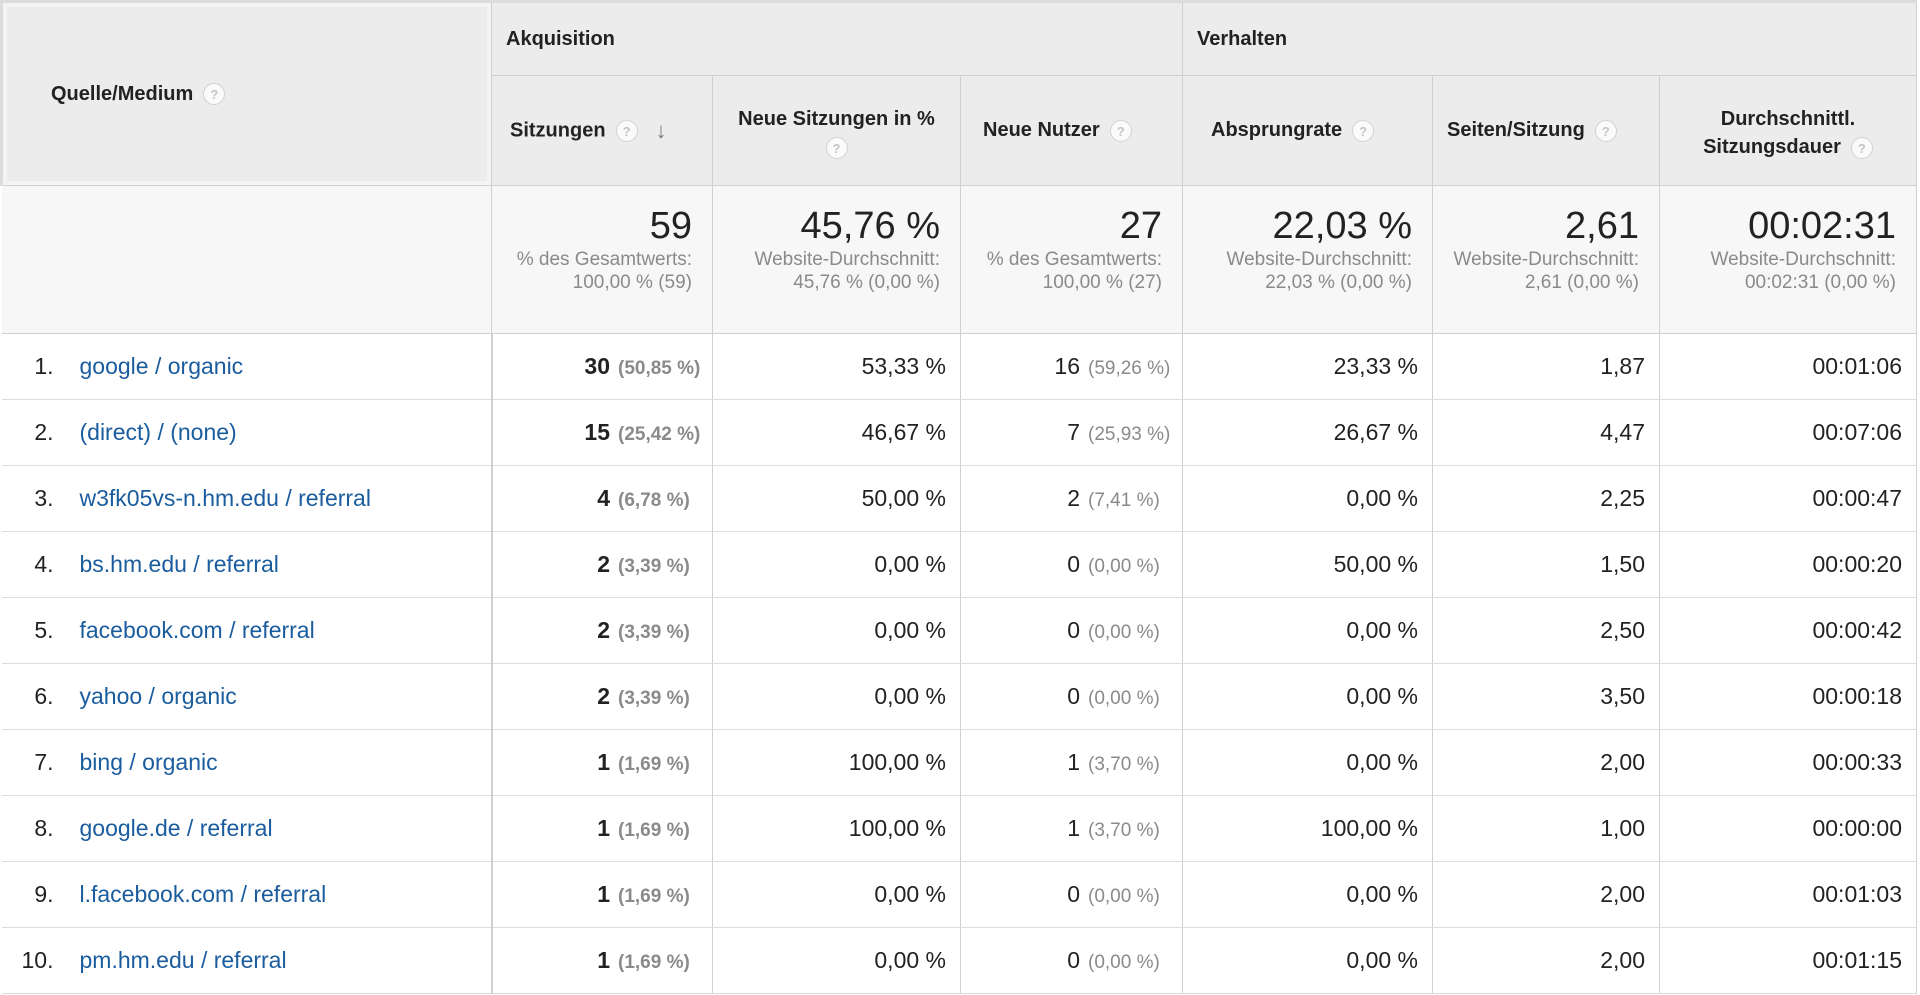  I want to click on source-cell: 9. l.facebook.com / referral, so click(247, 894).